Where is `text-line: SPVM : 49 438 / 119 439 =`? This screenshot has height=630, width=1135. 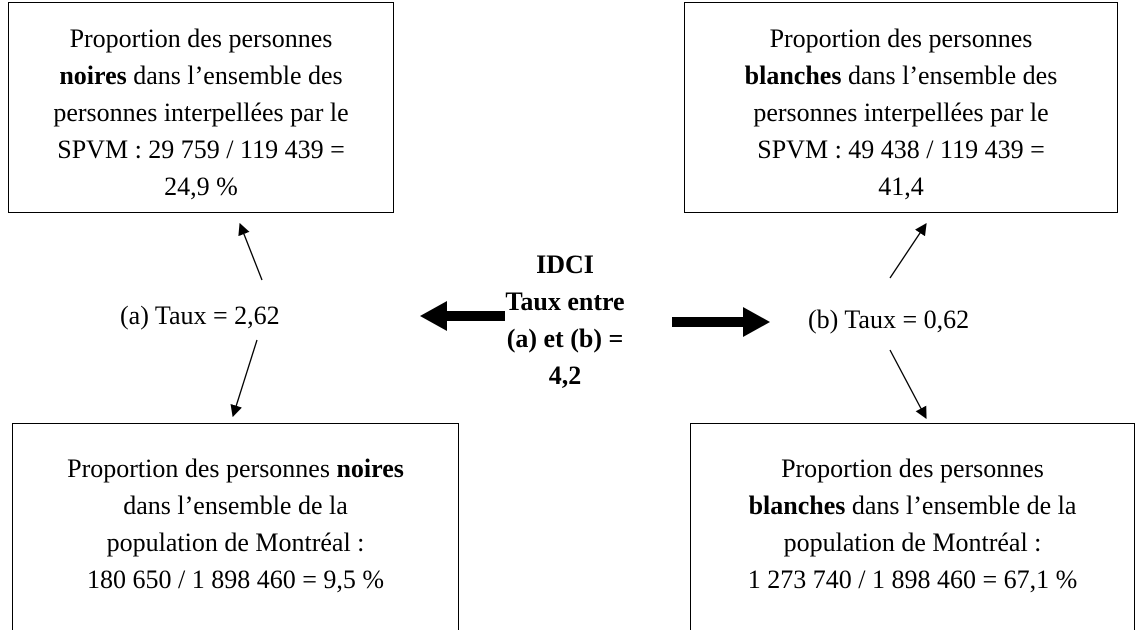 text-line: SPVM : 49 438 / 119 439 = is located at coordinates (901, 149).